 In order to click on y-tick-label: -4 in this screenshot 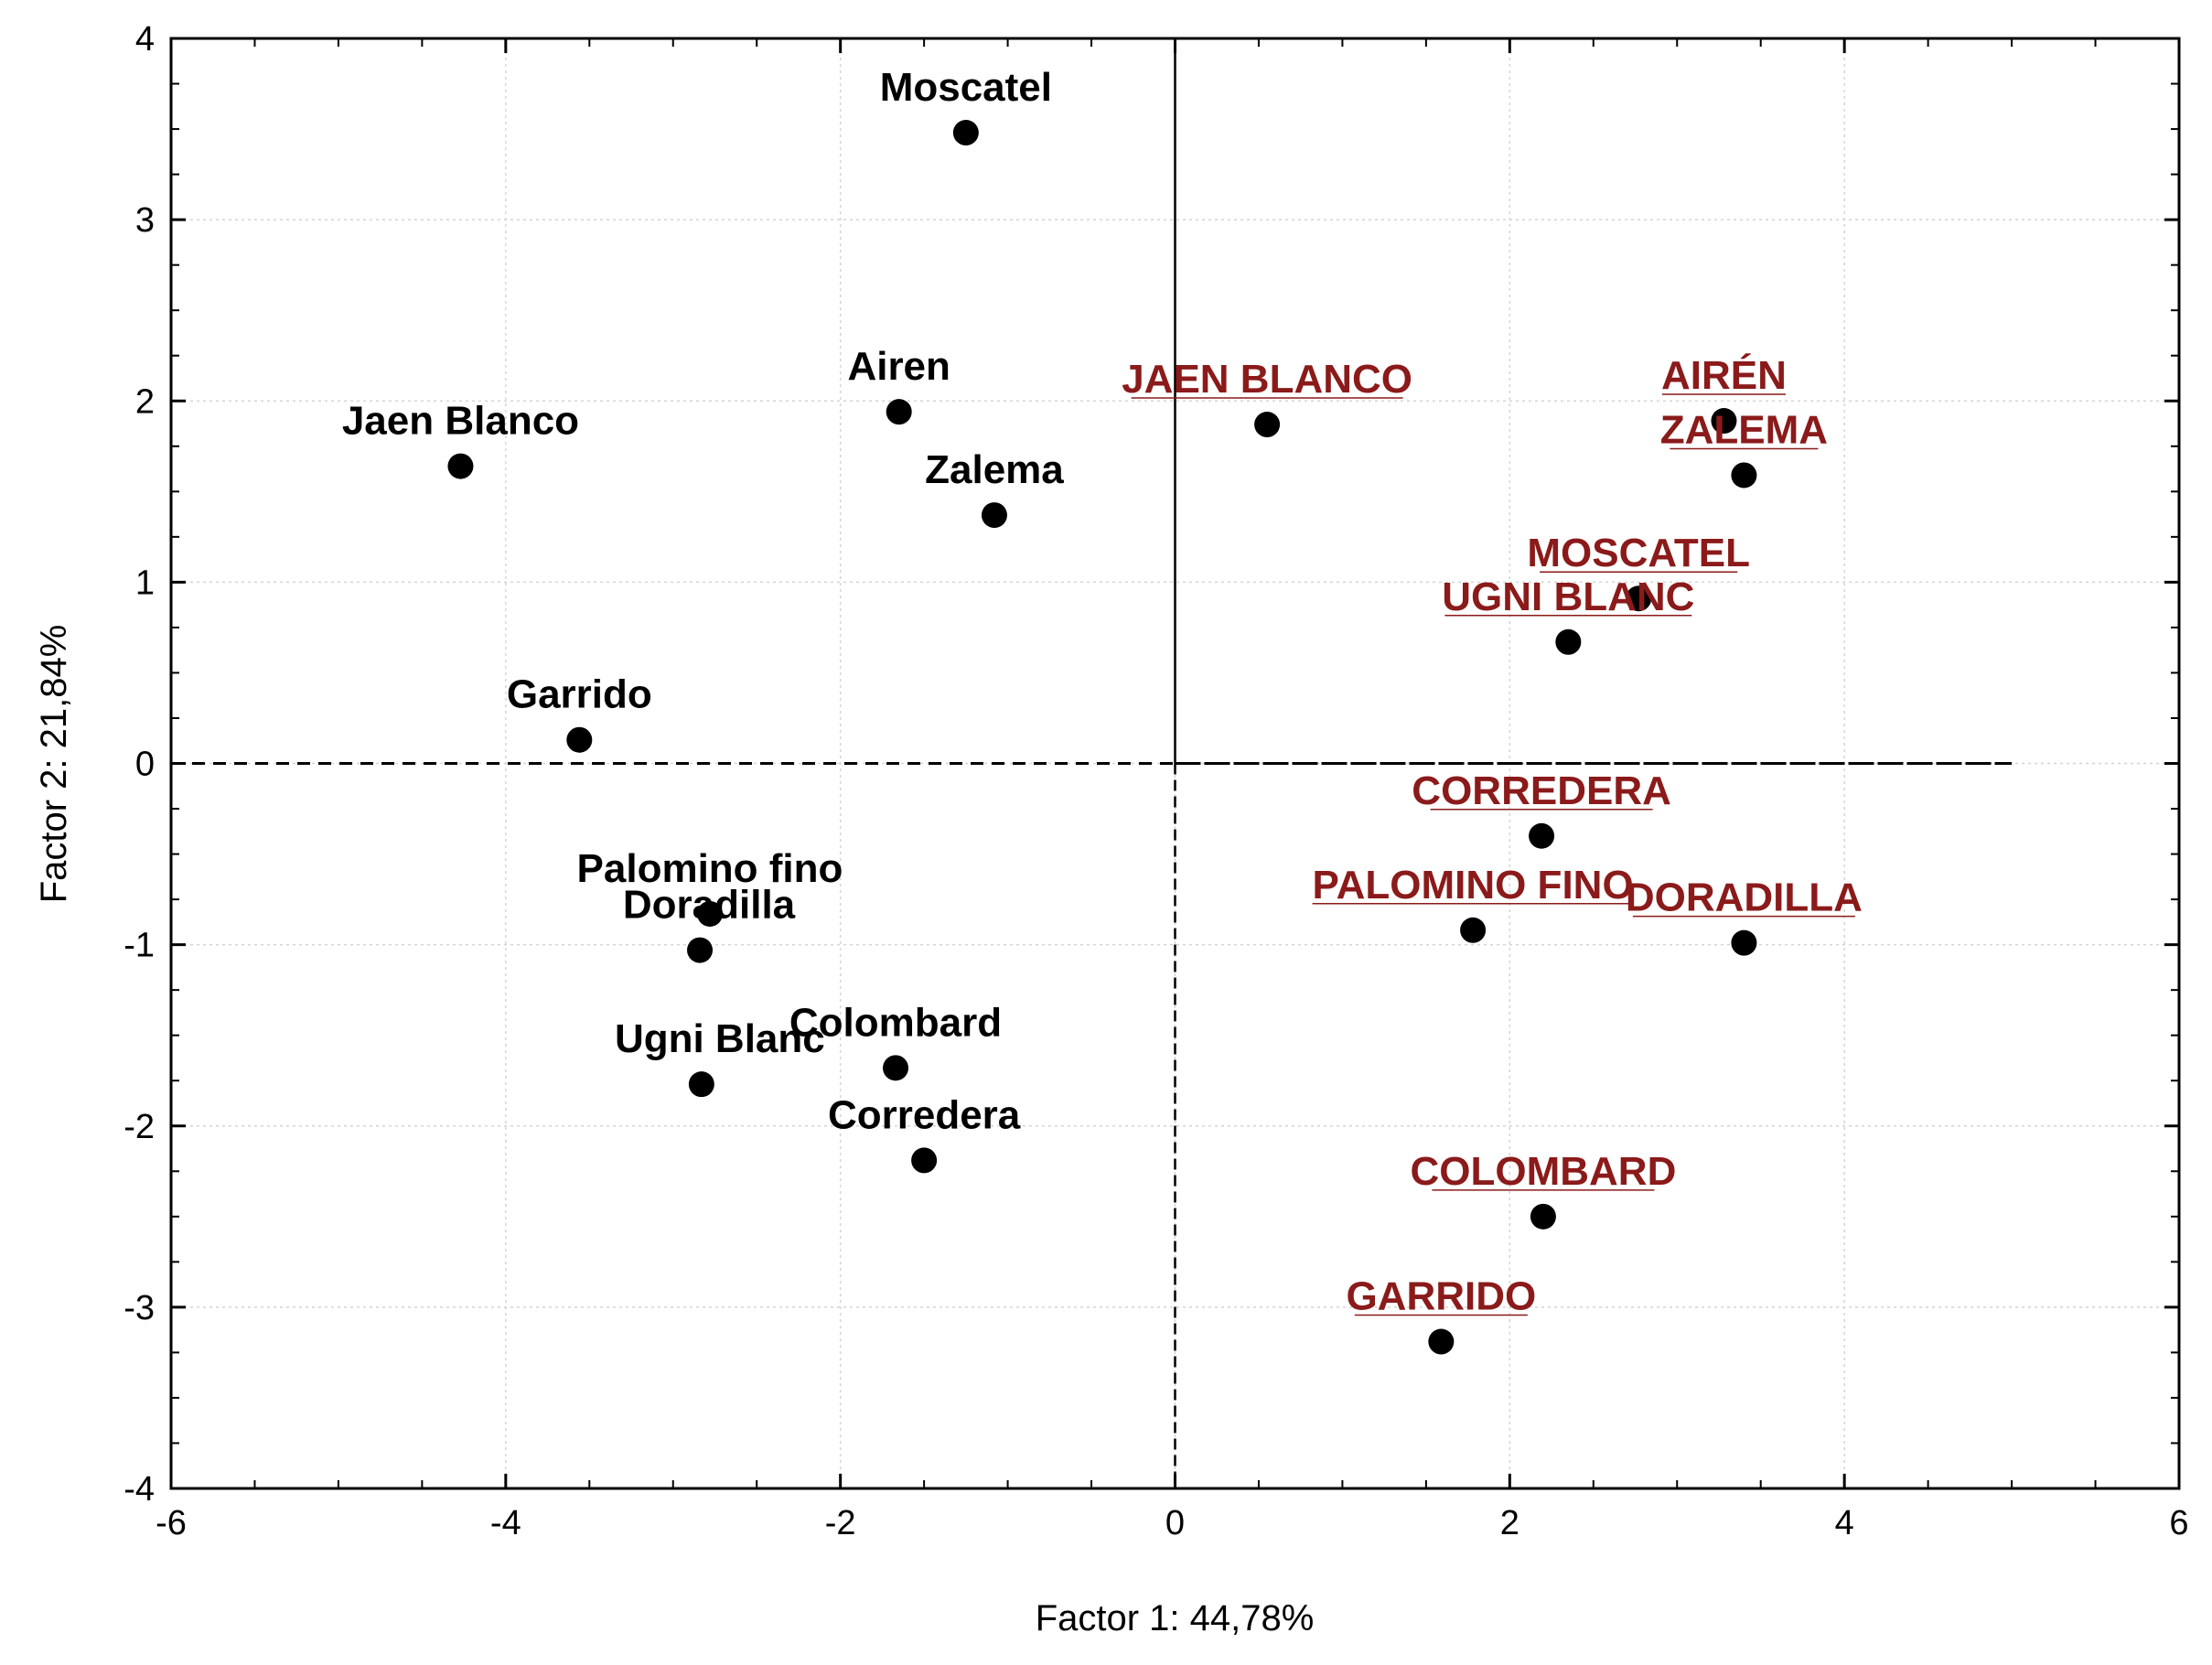, I will do `click(139, 1489)`.